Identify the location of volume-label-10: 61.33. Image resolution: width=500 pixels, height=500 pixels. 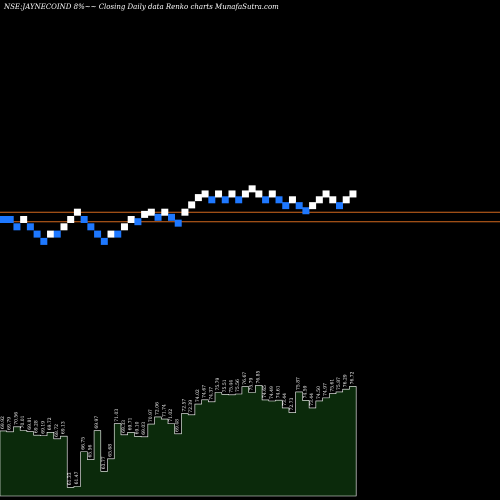
(70, 478).